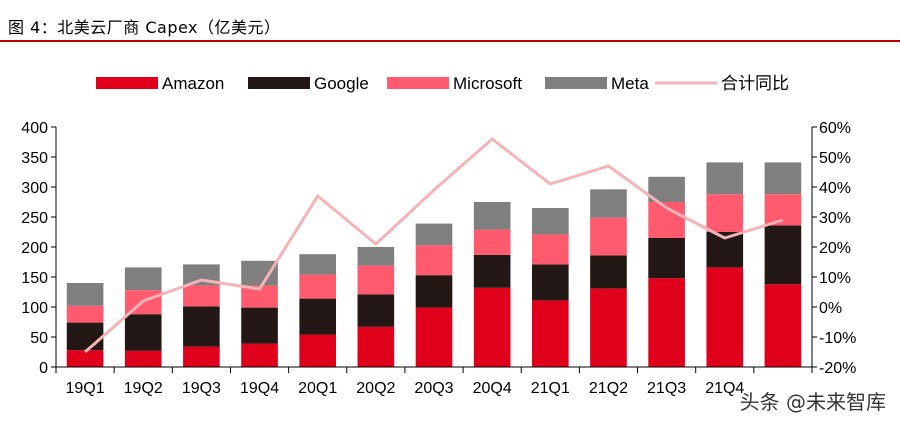 The width and height of the screenshot is (900, 421). What do you see at coordinates (85, 388) in the screenshot?
I see `x-tick-label: 19Q1` at bounding box center [85, 388].